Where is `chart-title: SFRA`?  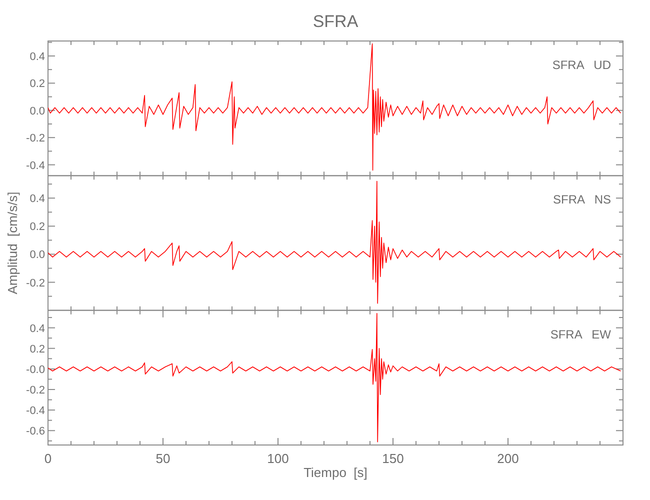 chart-title: SFRA is located at coordinates (335, 21).